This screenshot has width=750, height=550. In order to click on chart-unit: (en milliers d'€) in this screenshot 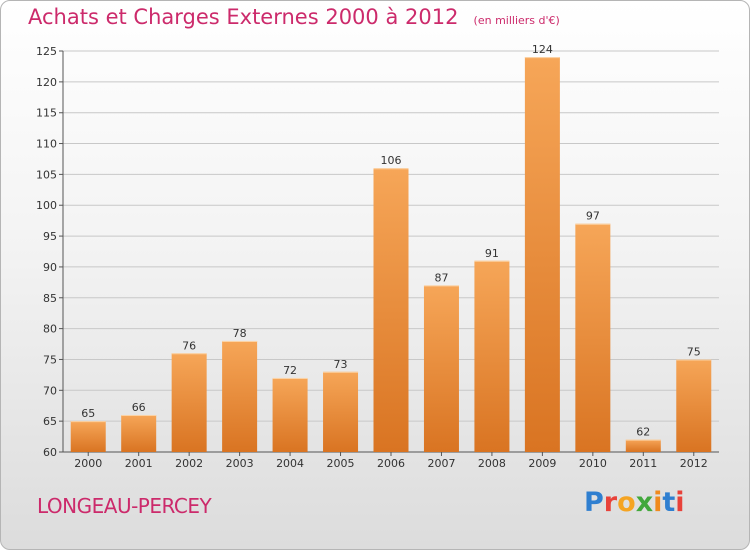, I will do `click(516, 20)`.